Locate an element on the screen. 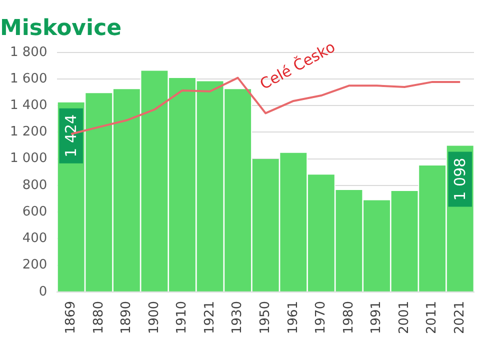 The image size is (492, 343). y-tick-label: 1 000 is located at coordinates (29, 158).